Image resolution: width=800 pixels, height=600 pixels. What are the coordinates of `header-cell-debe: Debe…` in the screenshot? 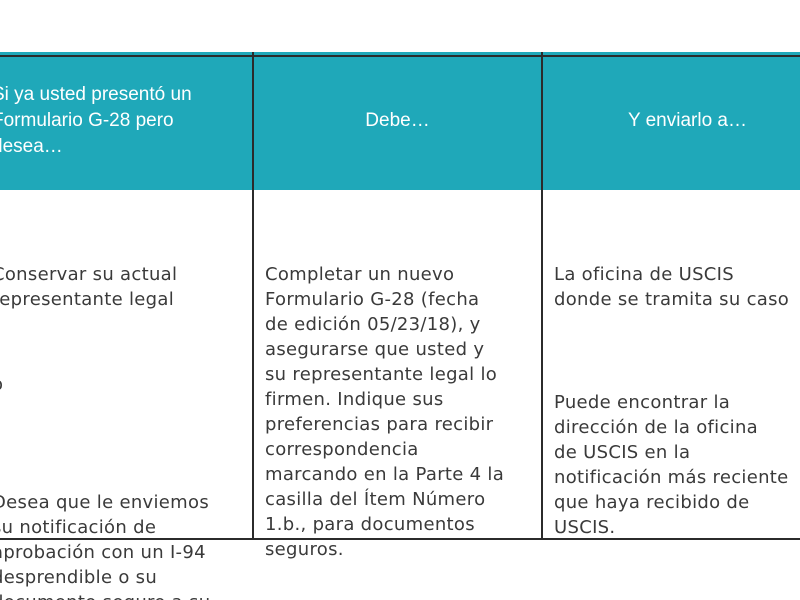 It's located at (397, 121).